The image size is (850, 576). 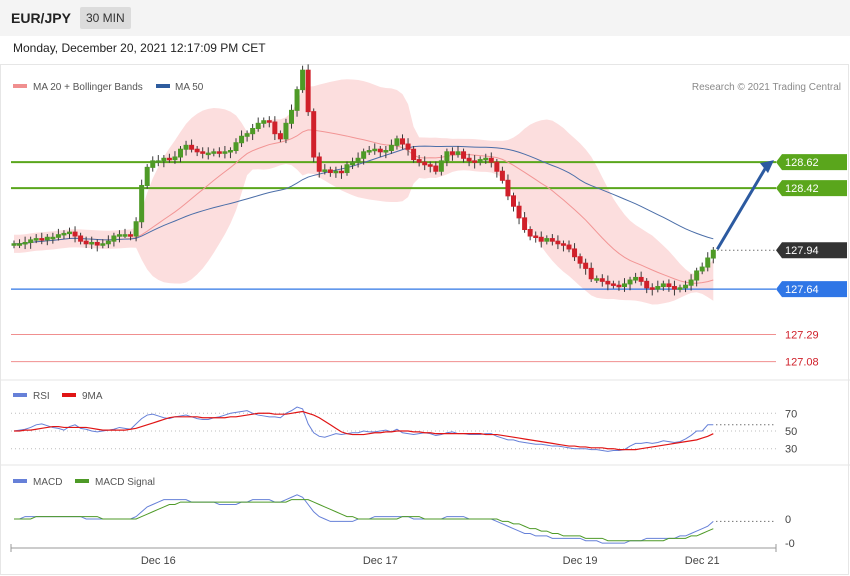 What do you see at coordinates (69, 395) in the screenshot?
I see `rsi-ma-legend-swatch` at bounding box center [69, 395].